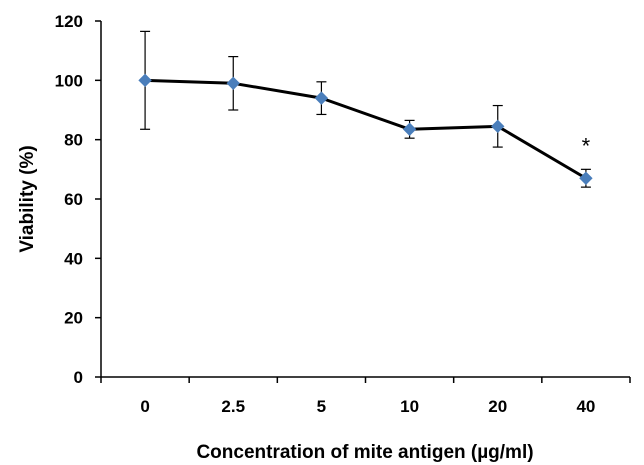  Describe the element at coordinates (73, 258) in the screenshot. I see `y-tick-label: 40` at that location.